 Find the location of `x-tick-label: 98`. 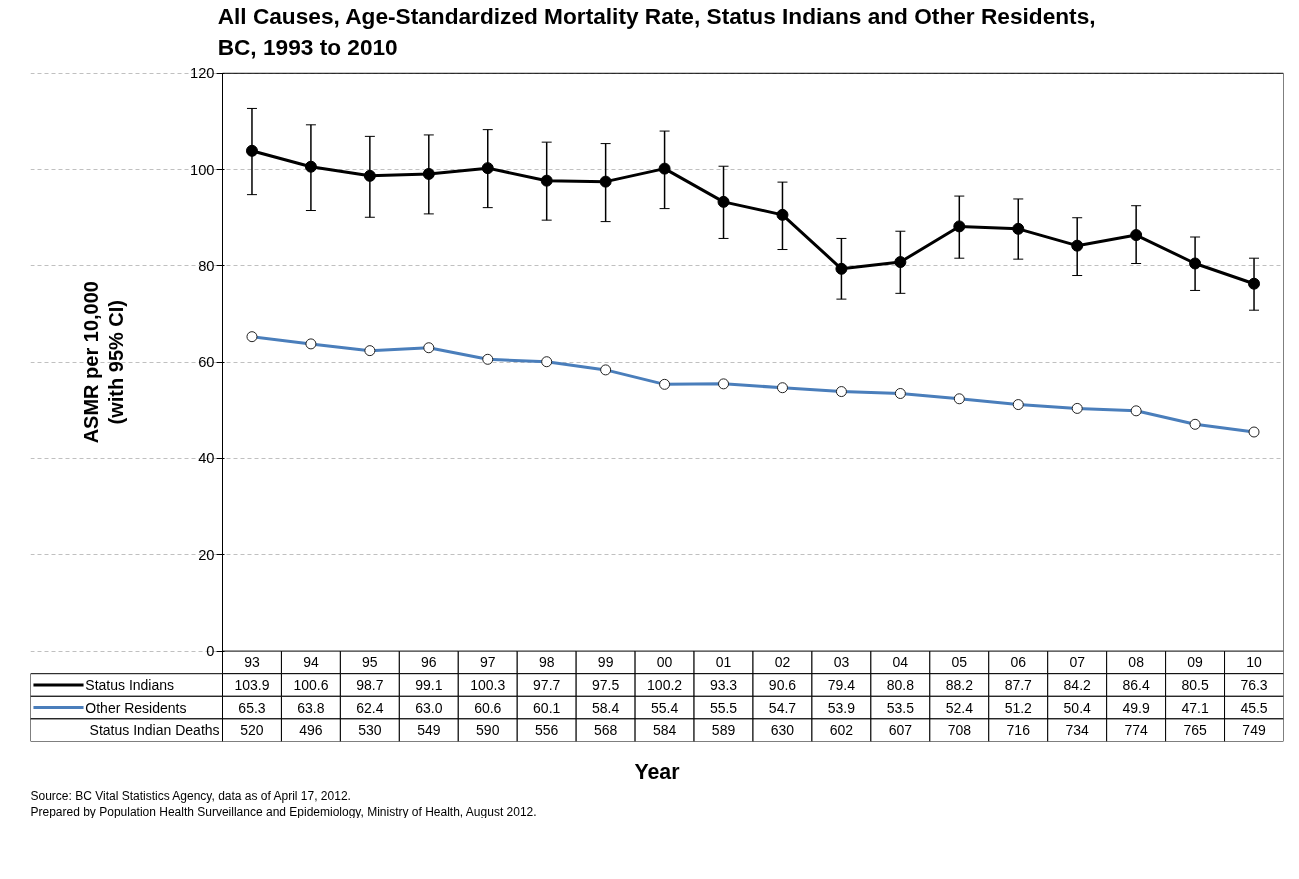

x-tick-label: 98 is located at coordinates (546, 662).